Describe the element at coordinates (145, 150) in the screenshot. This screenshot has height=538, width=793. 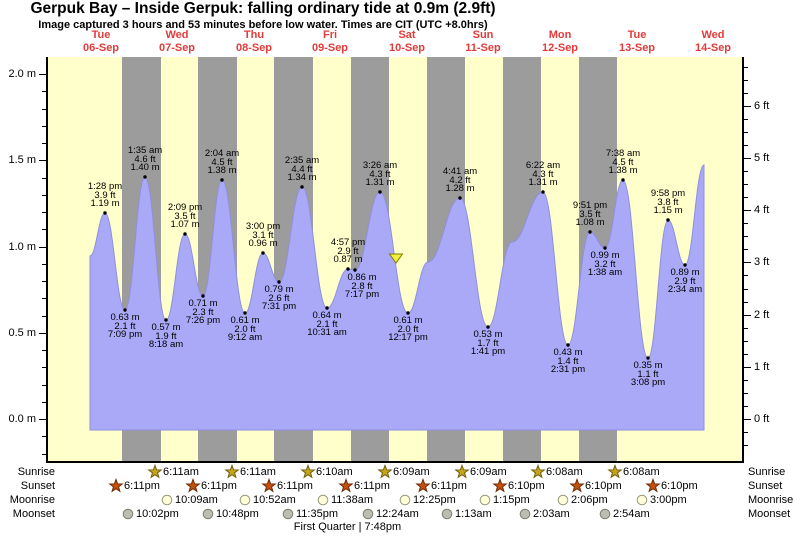
I see `annotation-line: 1:35 am` at that location.